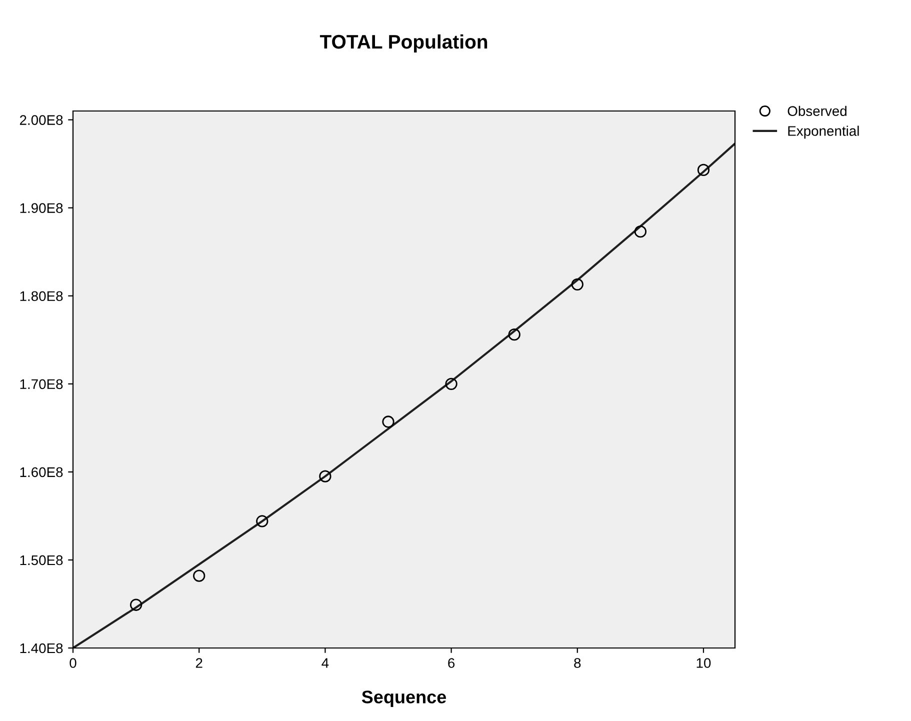 The height and width of the screenshot is (721, 911). What do you see at coordinates (404, 698) in the screenshot?
I see `x-axis-title: Sequence` at bounding box center [404, 698].